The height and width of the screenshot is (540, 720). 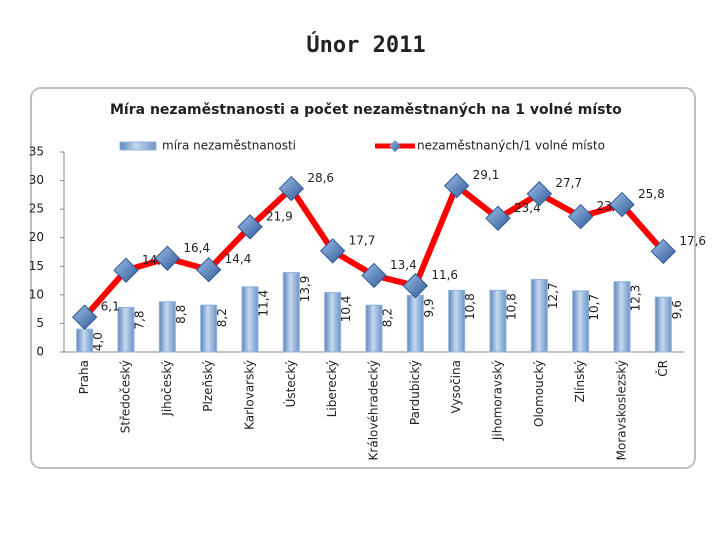 I want to click on x-tick-label: Vysočina, so click(x=456, y=386).